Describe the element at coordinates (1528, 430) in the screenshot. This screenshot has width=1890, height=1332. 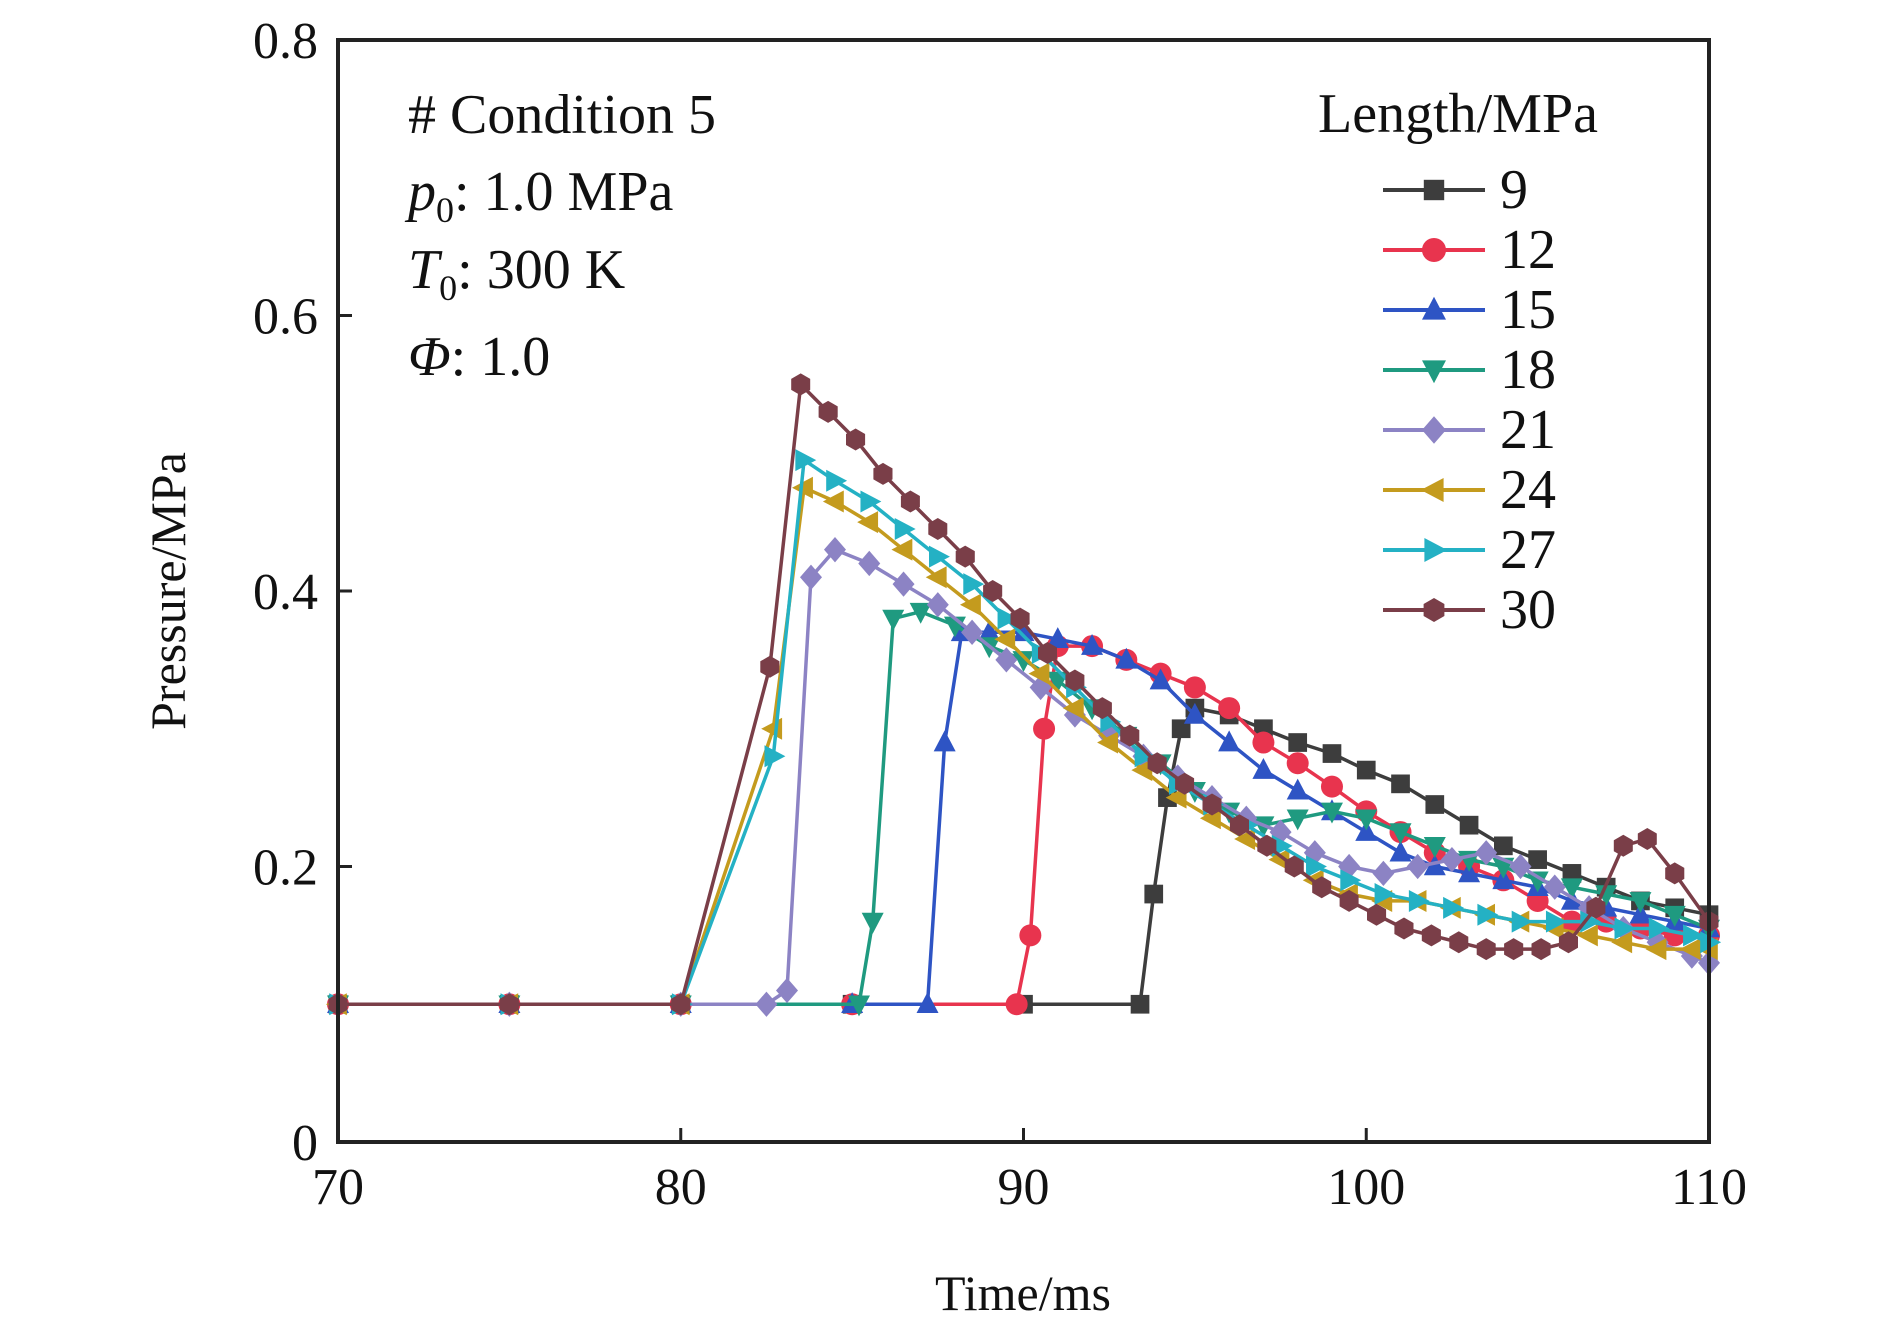
I see `legend-label-21: 21` at that location.